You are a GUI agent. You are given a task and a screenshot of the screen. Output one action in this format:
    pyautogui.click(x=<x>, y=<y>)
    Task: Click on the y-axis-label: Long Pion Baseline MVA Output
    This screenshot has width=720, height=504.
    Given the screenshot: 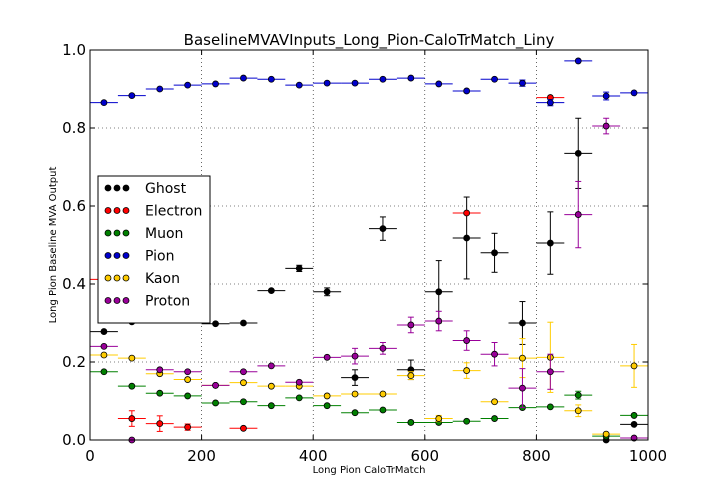 What is the action you would take?
    pyautogui.click(x=53, y=245)
    